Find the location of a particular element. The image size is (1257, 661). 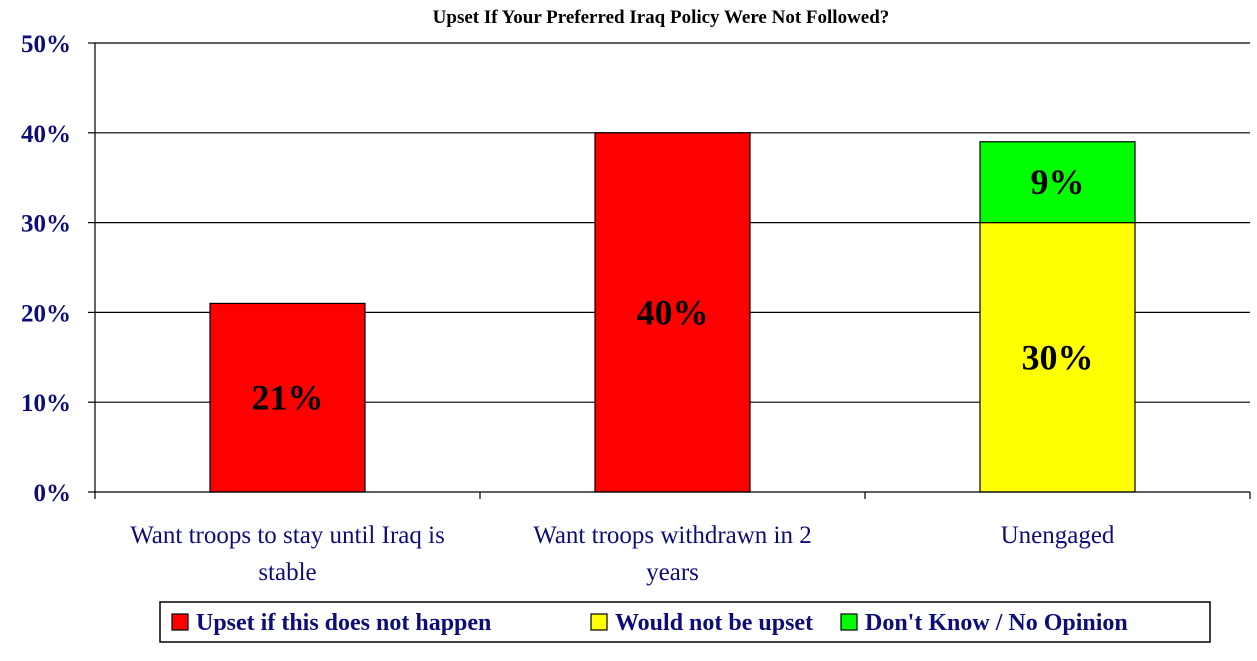

x-category-label: years is located at coordinates (672, 572).